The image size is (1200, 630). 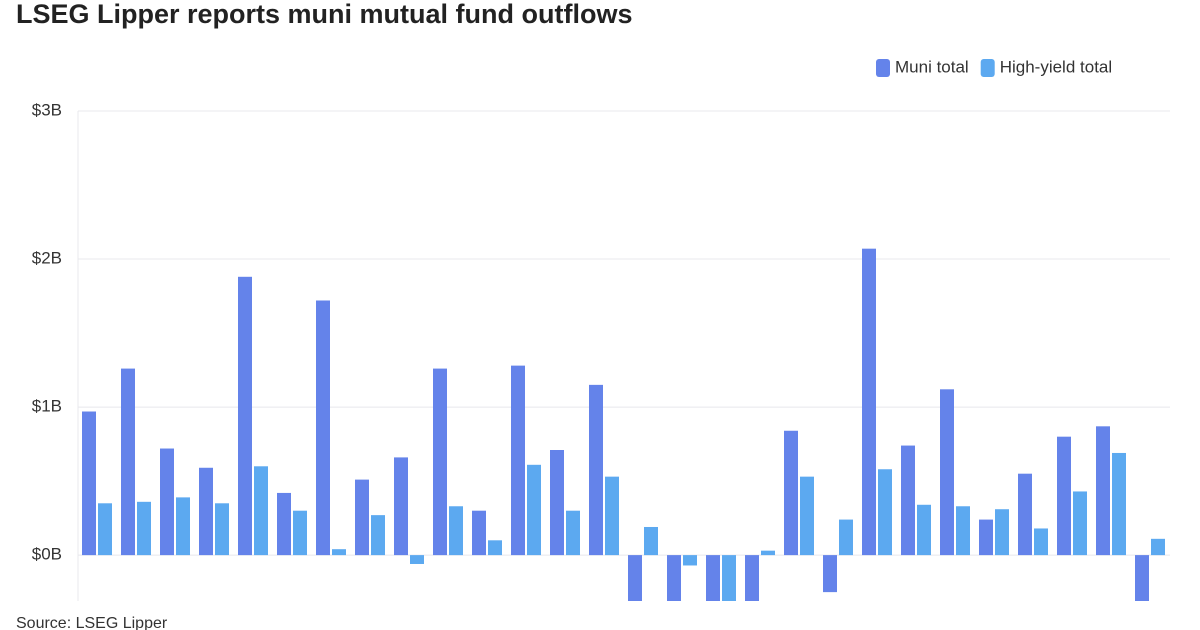 I want to click on legend-label: High-yield total, so click(x=1056, y=66).